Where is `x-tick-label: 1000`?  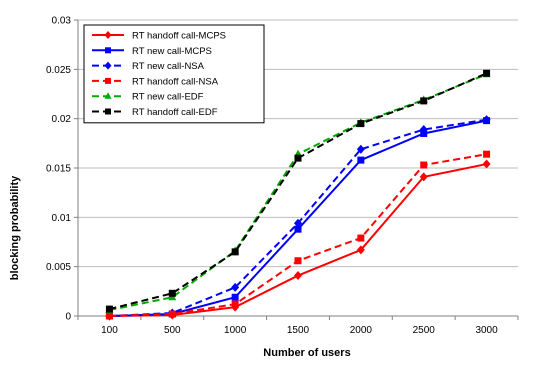 x-tick-label: 1000 is located at coordinates (235, 330).